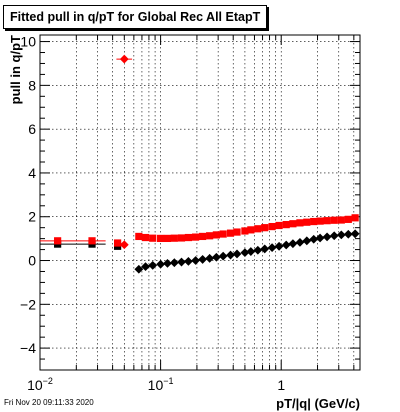  I want to click on y-axis-label: pull in q/pT, so click(15, 69).